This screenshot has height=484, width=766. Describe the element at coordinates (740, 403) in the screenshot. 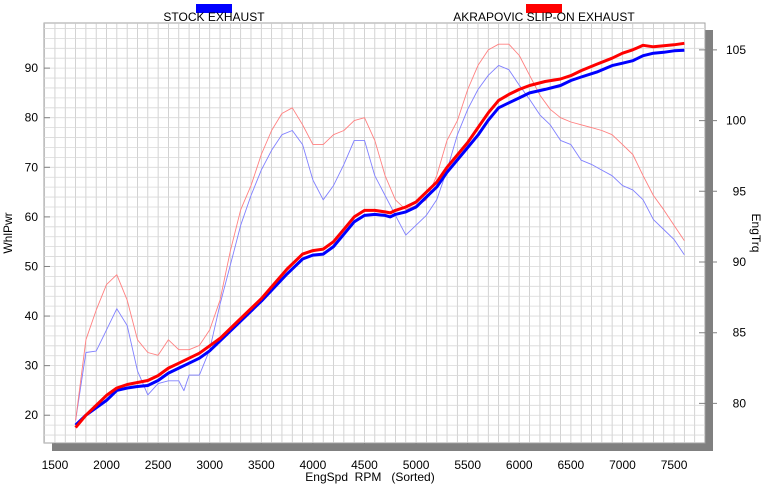

I see `y-right-tick-label: 80` at that location.